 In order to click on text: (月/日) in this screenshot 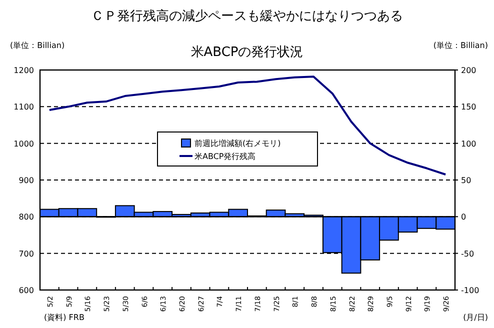, I will do `click(475, 317)`.